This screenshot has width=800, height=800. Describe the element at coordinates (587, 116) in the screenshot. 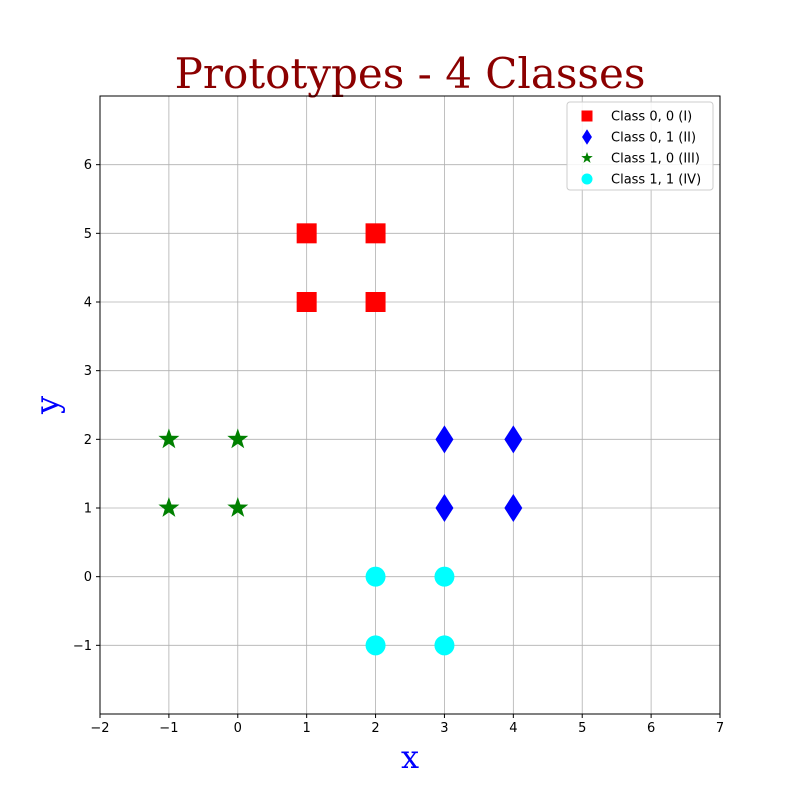

I see `legend-marker-square` at that location.